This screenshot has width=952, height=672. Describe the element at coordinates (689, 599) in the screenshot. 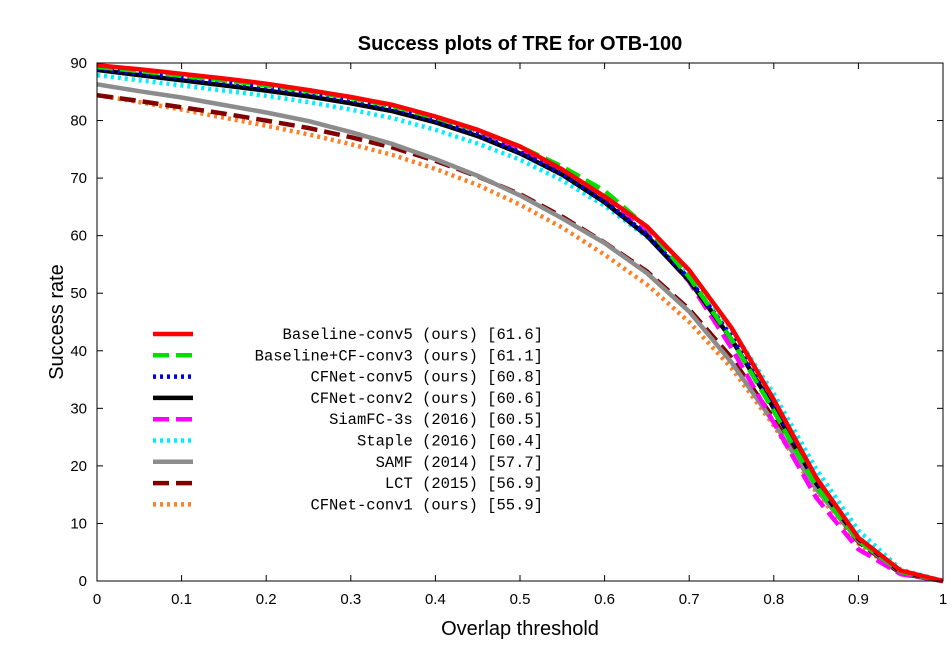

I see `x-tick-label: 0.7` at that location.